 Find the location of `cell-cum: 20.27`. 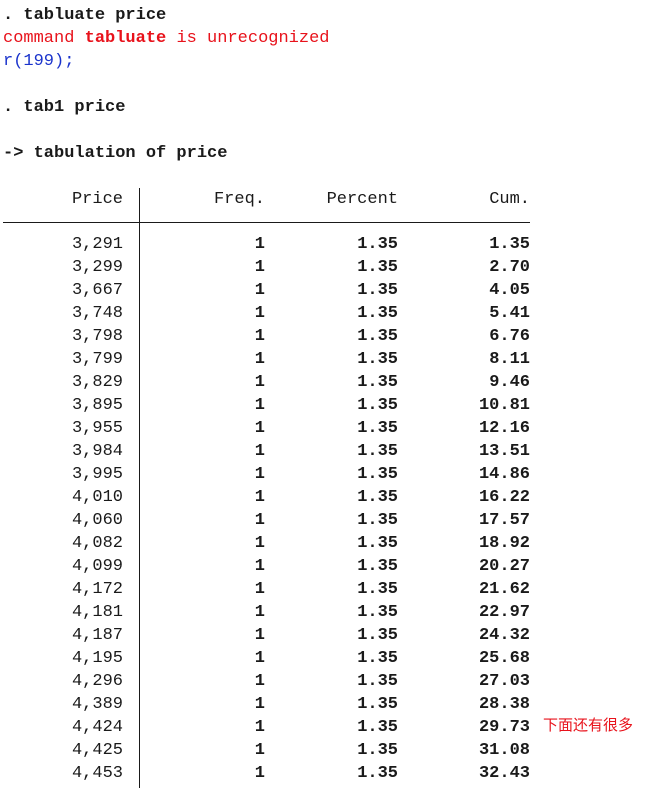

cell-cum: 20.27 is located at coordinates (504, 566).